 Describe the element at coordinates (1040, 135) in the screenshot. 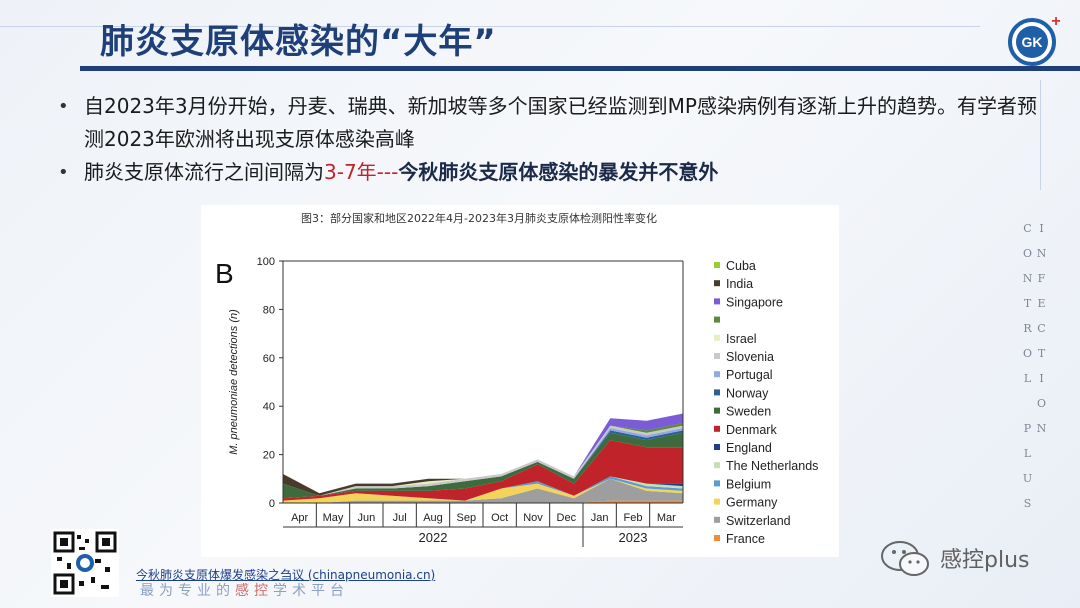

I see `right-divider` at that location.